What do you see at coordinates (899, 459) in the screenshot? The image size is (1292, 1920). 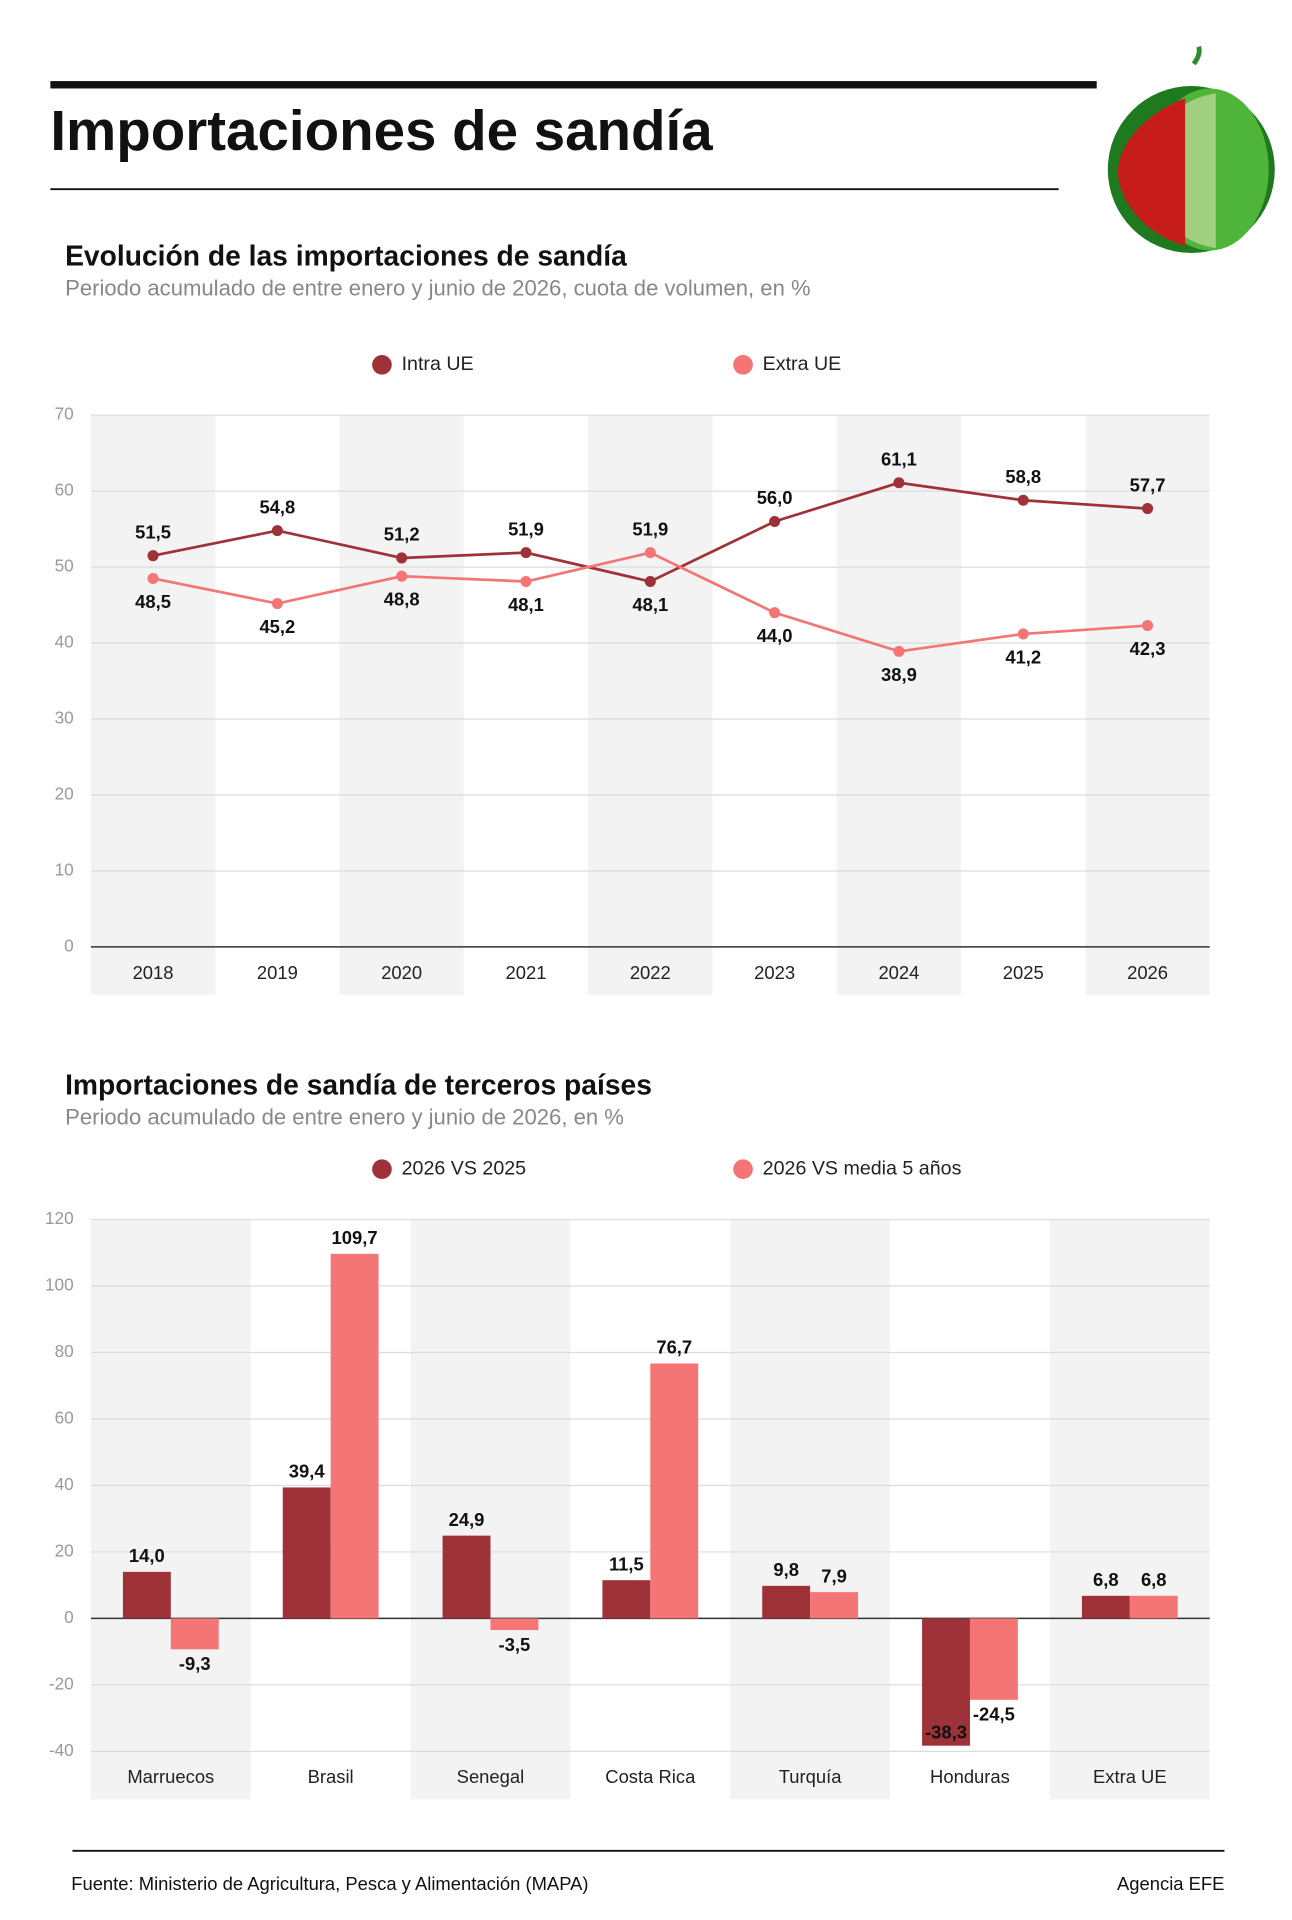 I see `value-label: 61,1` at bounding box center [899, 459].